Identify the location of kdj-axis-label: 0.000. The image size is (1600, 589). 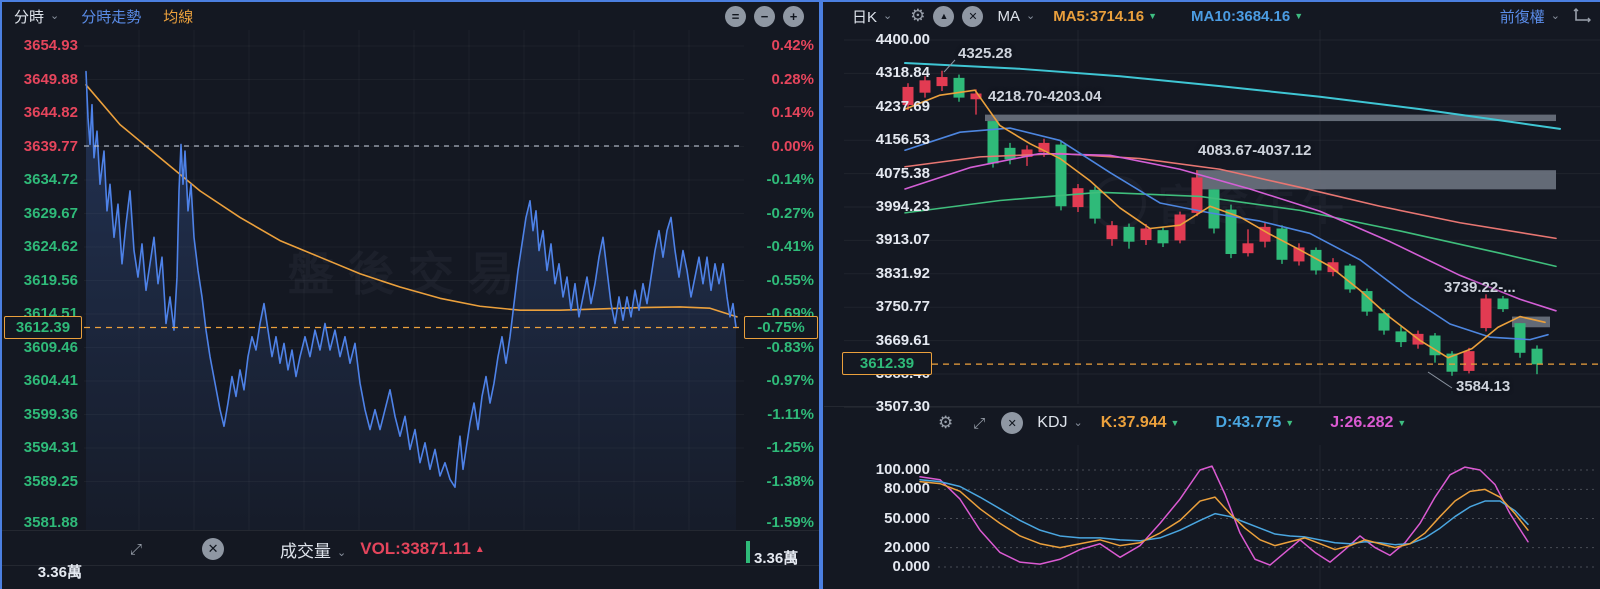
(911, 566).